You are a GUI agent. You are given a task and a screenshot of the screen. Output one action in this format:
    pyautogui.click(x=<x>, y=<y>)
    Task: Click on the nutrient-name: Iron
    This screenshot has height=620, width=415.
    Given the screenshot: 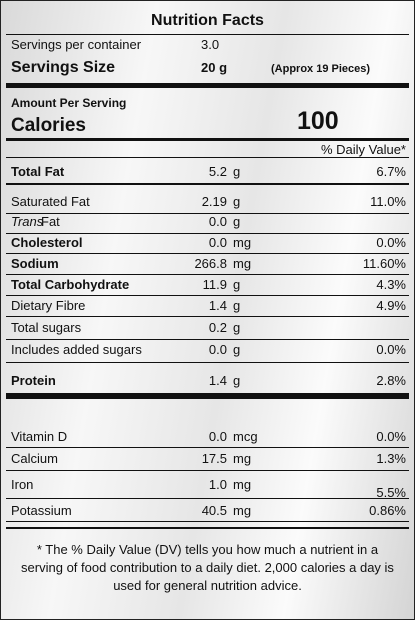 What is the action you would take?
    pyautogui.click(x=22, y=484)
    